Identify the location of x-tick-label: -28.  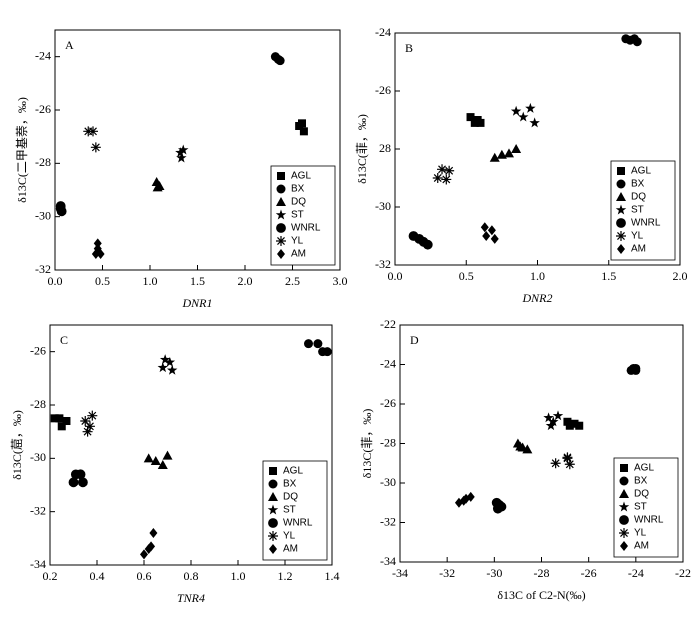
(542, 573).